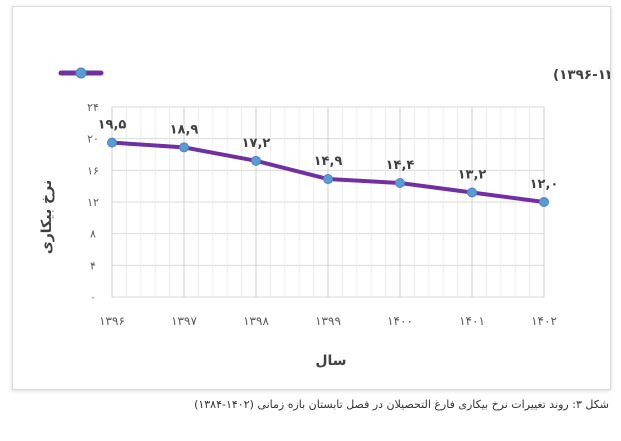  Describe the element at coordinates (112, 321) in the screenshot. I see `x-tick-label: ۱۳۹۶` at that location.